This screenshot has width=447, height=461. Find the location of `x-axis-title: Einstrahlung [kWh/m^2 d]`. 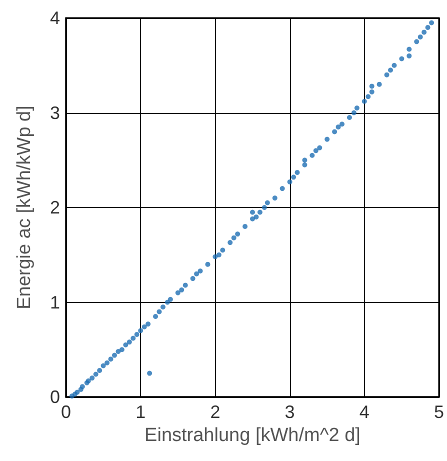

x-axis-title: Einstrahlung [kWh/m^2 d] is located at coordinates (252, 435).